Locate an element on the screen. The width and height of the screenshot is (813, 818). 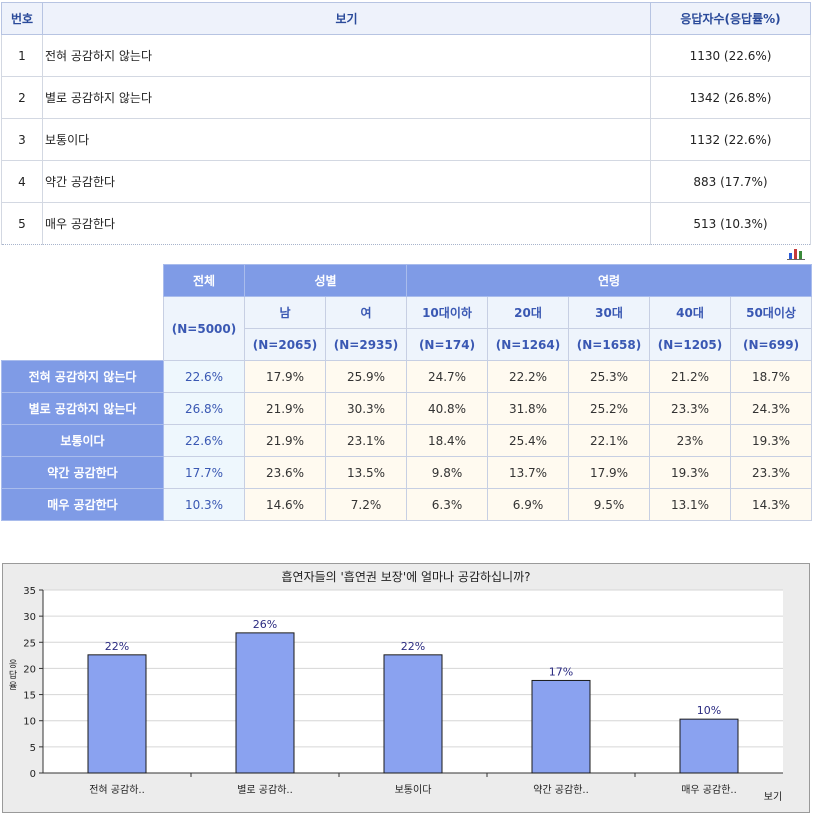
header-option: 보기 is located at coordinates (346, 18).